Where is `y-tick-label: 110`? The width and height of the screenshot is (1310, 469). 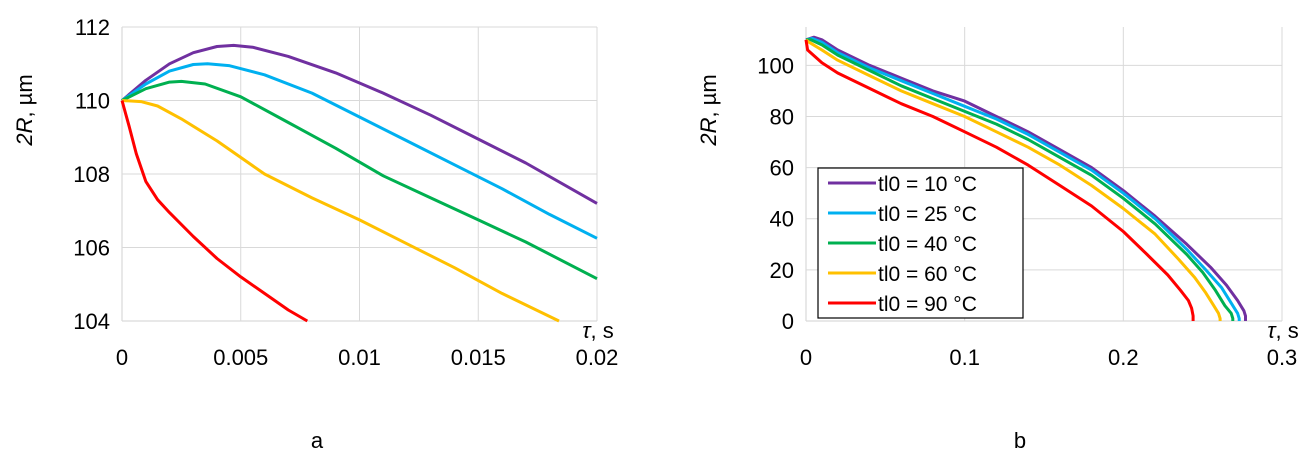 y-tick-label: 110 is located at coordinates (92, 101).